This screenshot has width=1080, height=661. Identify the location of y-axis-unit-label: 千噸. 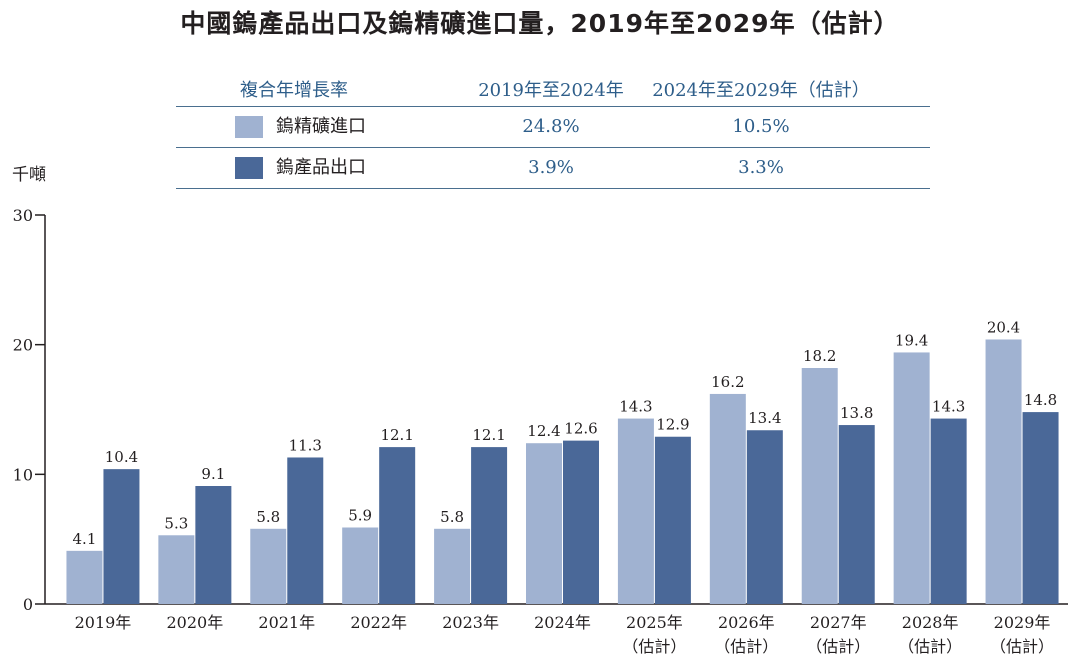
(29, 175).